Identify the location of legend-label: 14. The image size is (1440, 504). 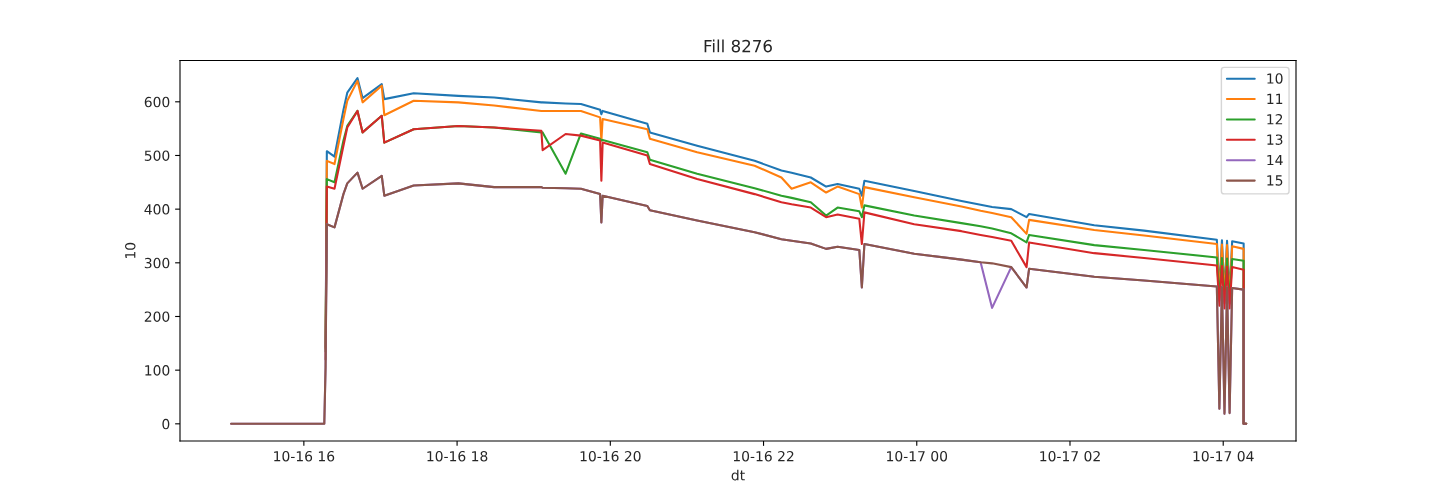
(1275, 160).